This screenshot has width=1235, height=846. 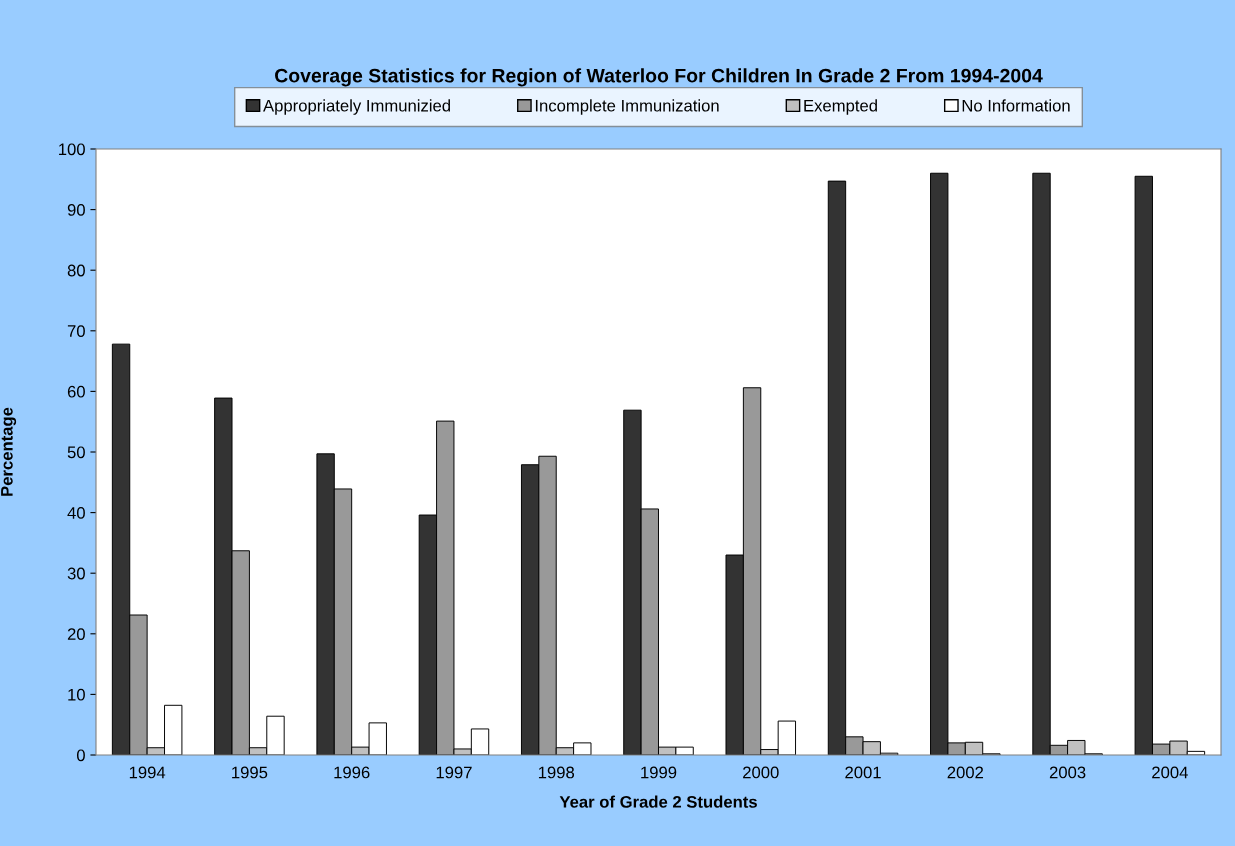 What do you see at coordinates (1170, 772) in the screenshot?
I see `x-tick-label: 2004` at bounding box center [1170, 772].